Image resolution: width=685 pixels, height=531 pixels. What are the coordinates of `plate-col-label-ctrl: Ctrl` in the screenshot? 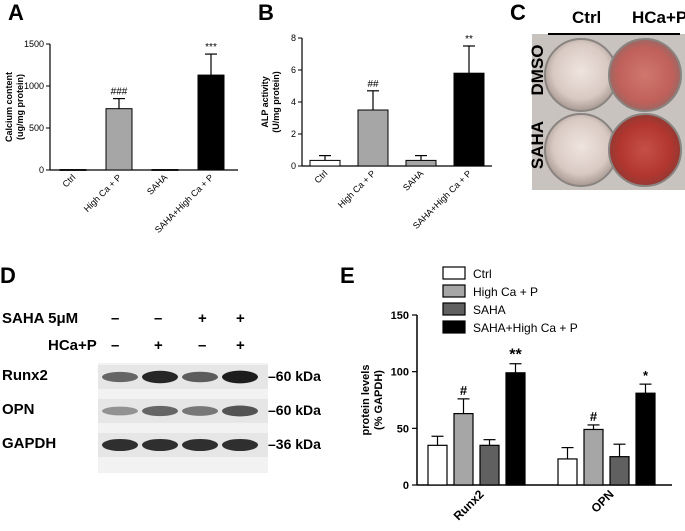 It's located at (587, 17).